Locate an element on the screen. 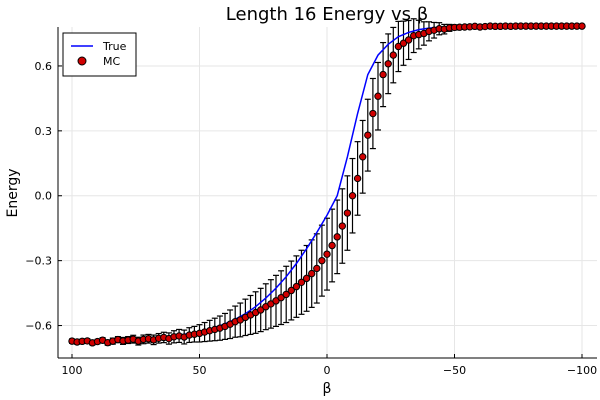 The width and height of the screenshot is (600, 400). legend-box is located at coordinates (99, 54).